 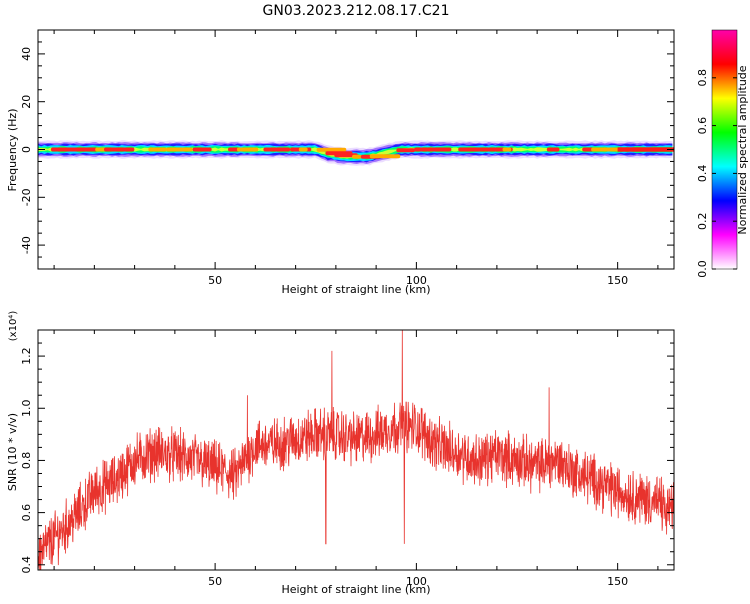 I want to click on spectrogram-band, so click(x=356, y=153).